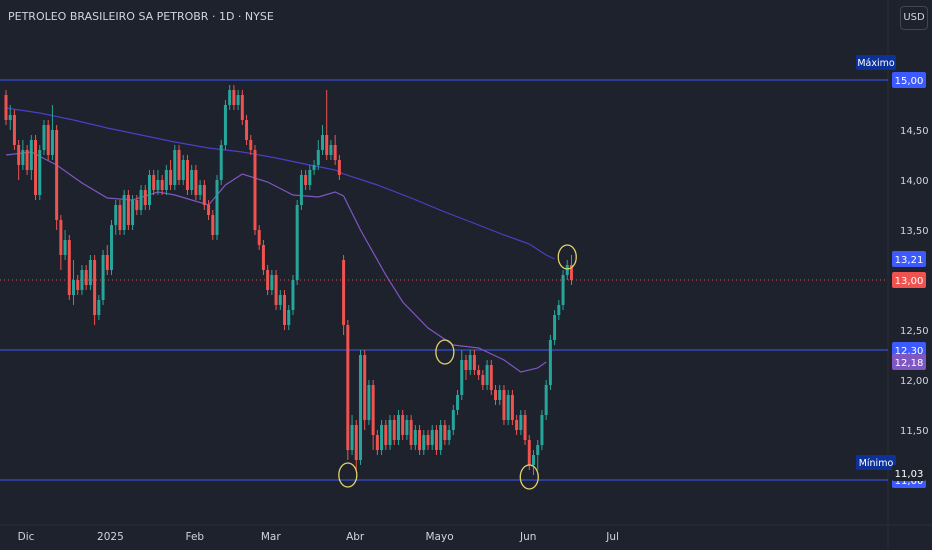 This screenshot has width=932, height=550. I want to click on price-tag-label: 12,18, so click(909, 363).